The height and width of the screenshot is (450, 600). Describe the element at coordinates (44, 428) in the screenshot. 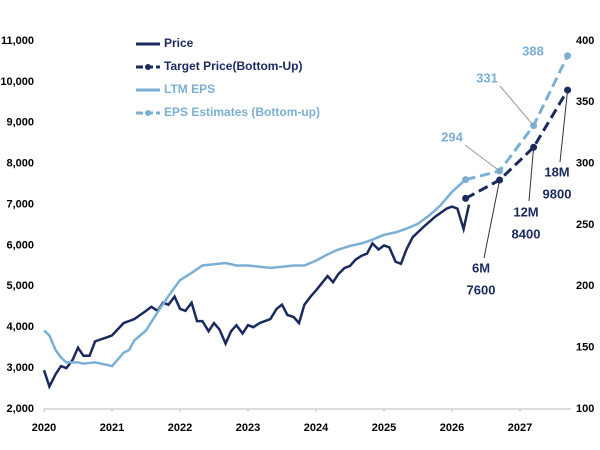

I see `x-tick-label: 2020` at that location.